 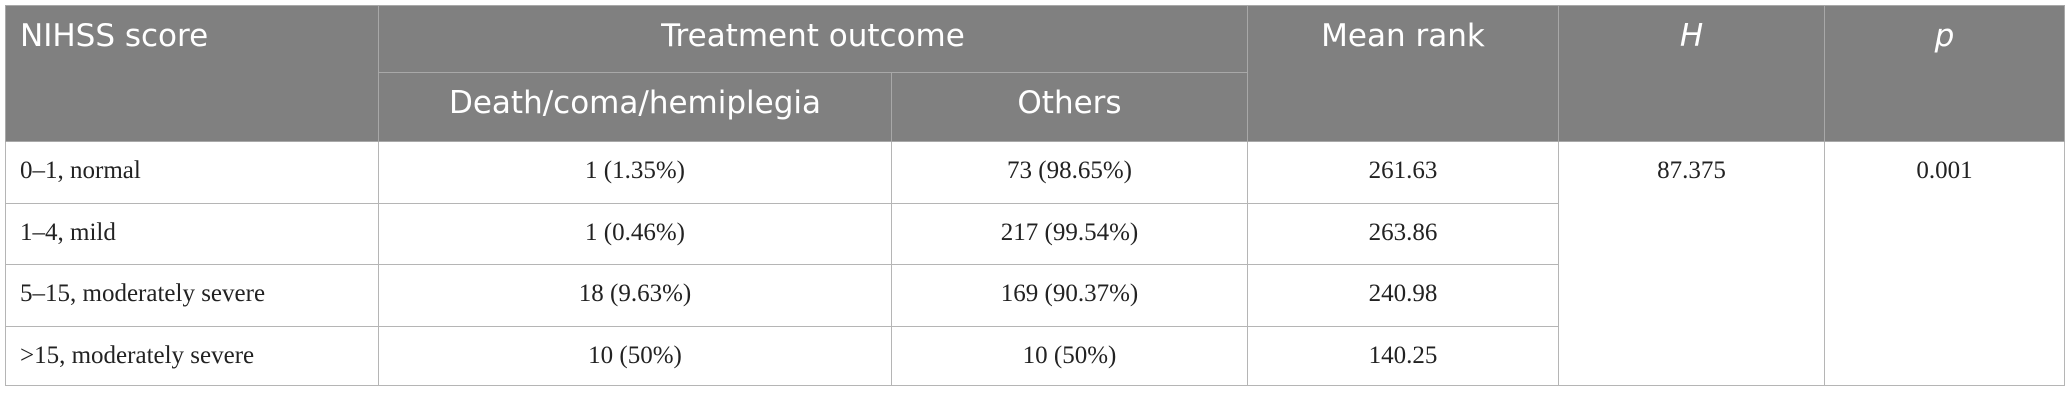 I want to click on header-cell: NIHSS score, so click(x=192, y=73).